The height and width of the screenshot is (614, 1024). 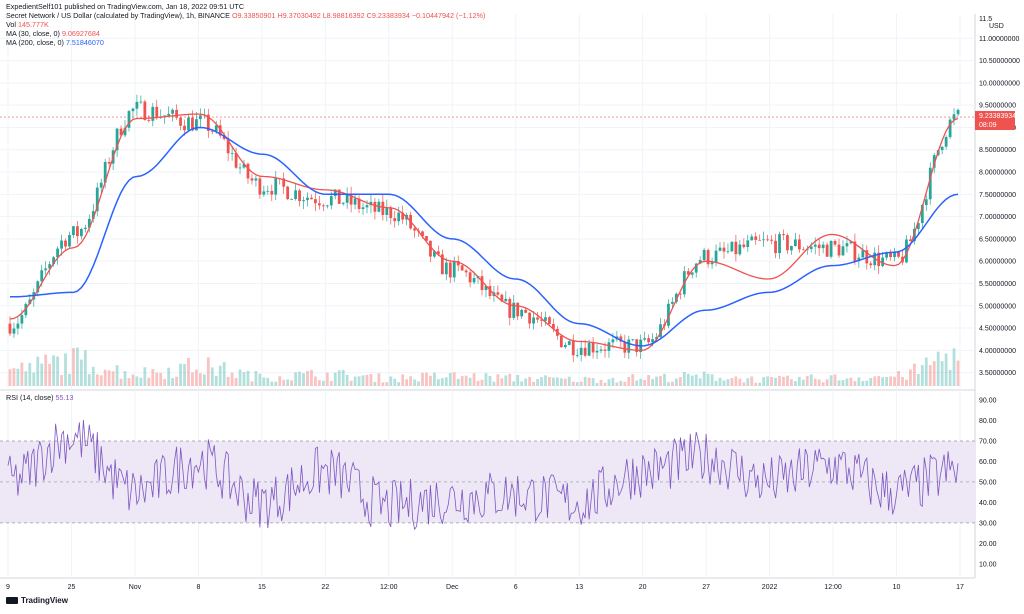 What do you see at coordinates (452, 587) in the screenshot?
I see `time-tick-label: Dec` at bounding box center [452, 587].